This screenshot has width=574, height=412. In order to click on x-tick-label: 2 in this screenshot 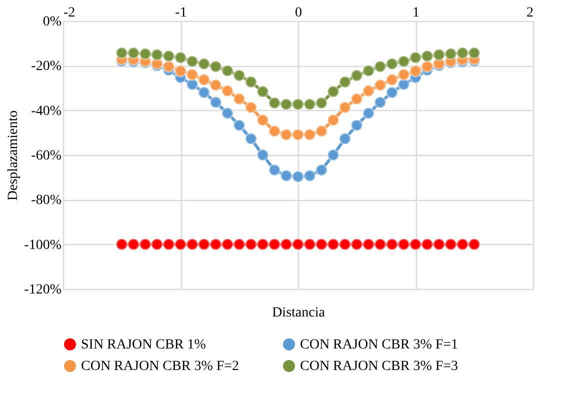, I will do `click(530, 13)`.